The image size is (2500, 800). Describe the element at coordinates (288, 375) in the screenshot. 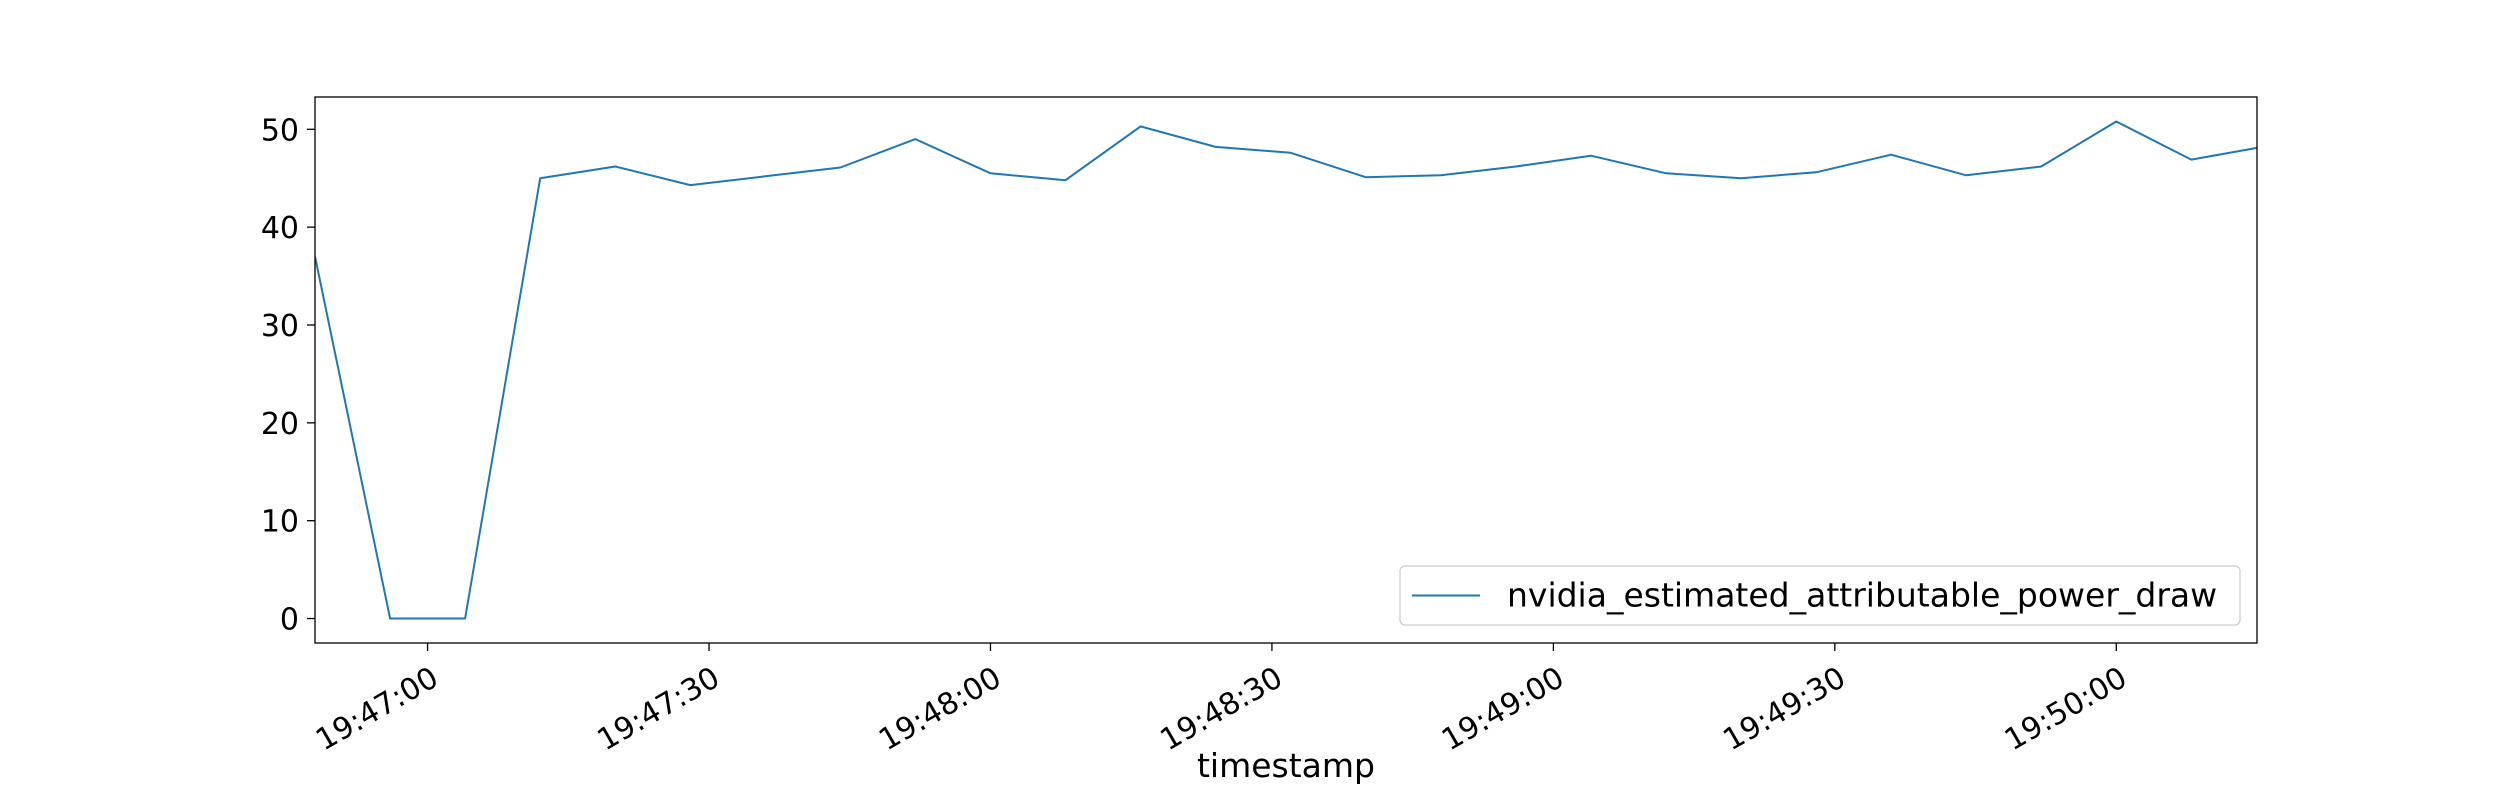

I see `y-axis: 0 10 20 30 40 50` at that location.